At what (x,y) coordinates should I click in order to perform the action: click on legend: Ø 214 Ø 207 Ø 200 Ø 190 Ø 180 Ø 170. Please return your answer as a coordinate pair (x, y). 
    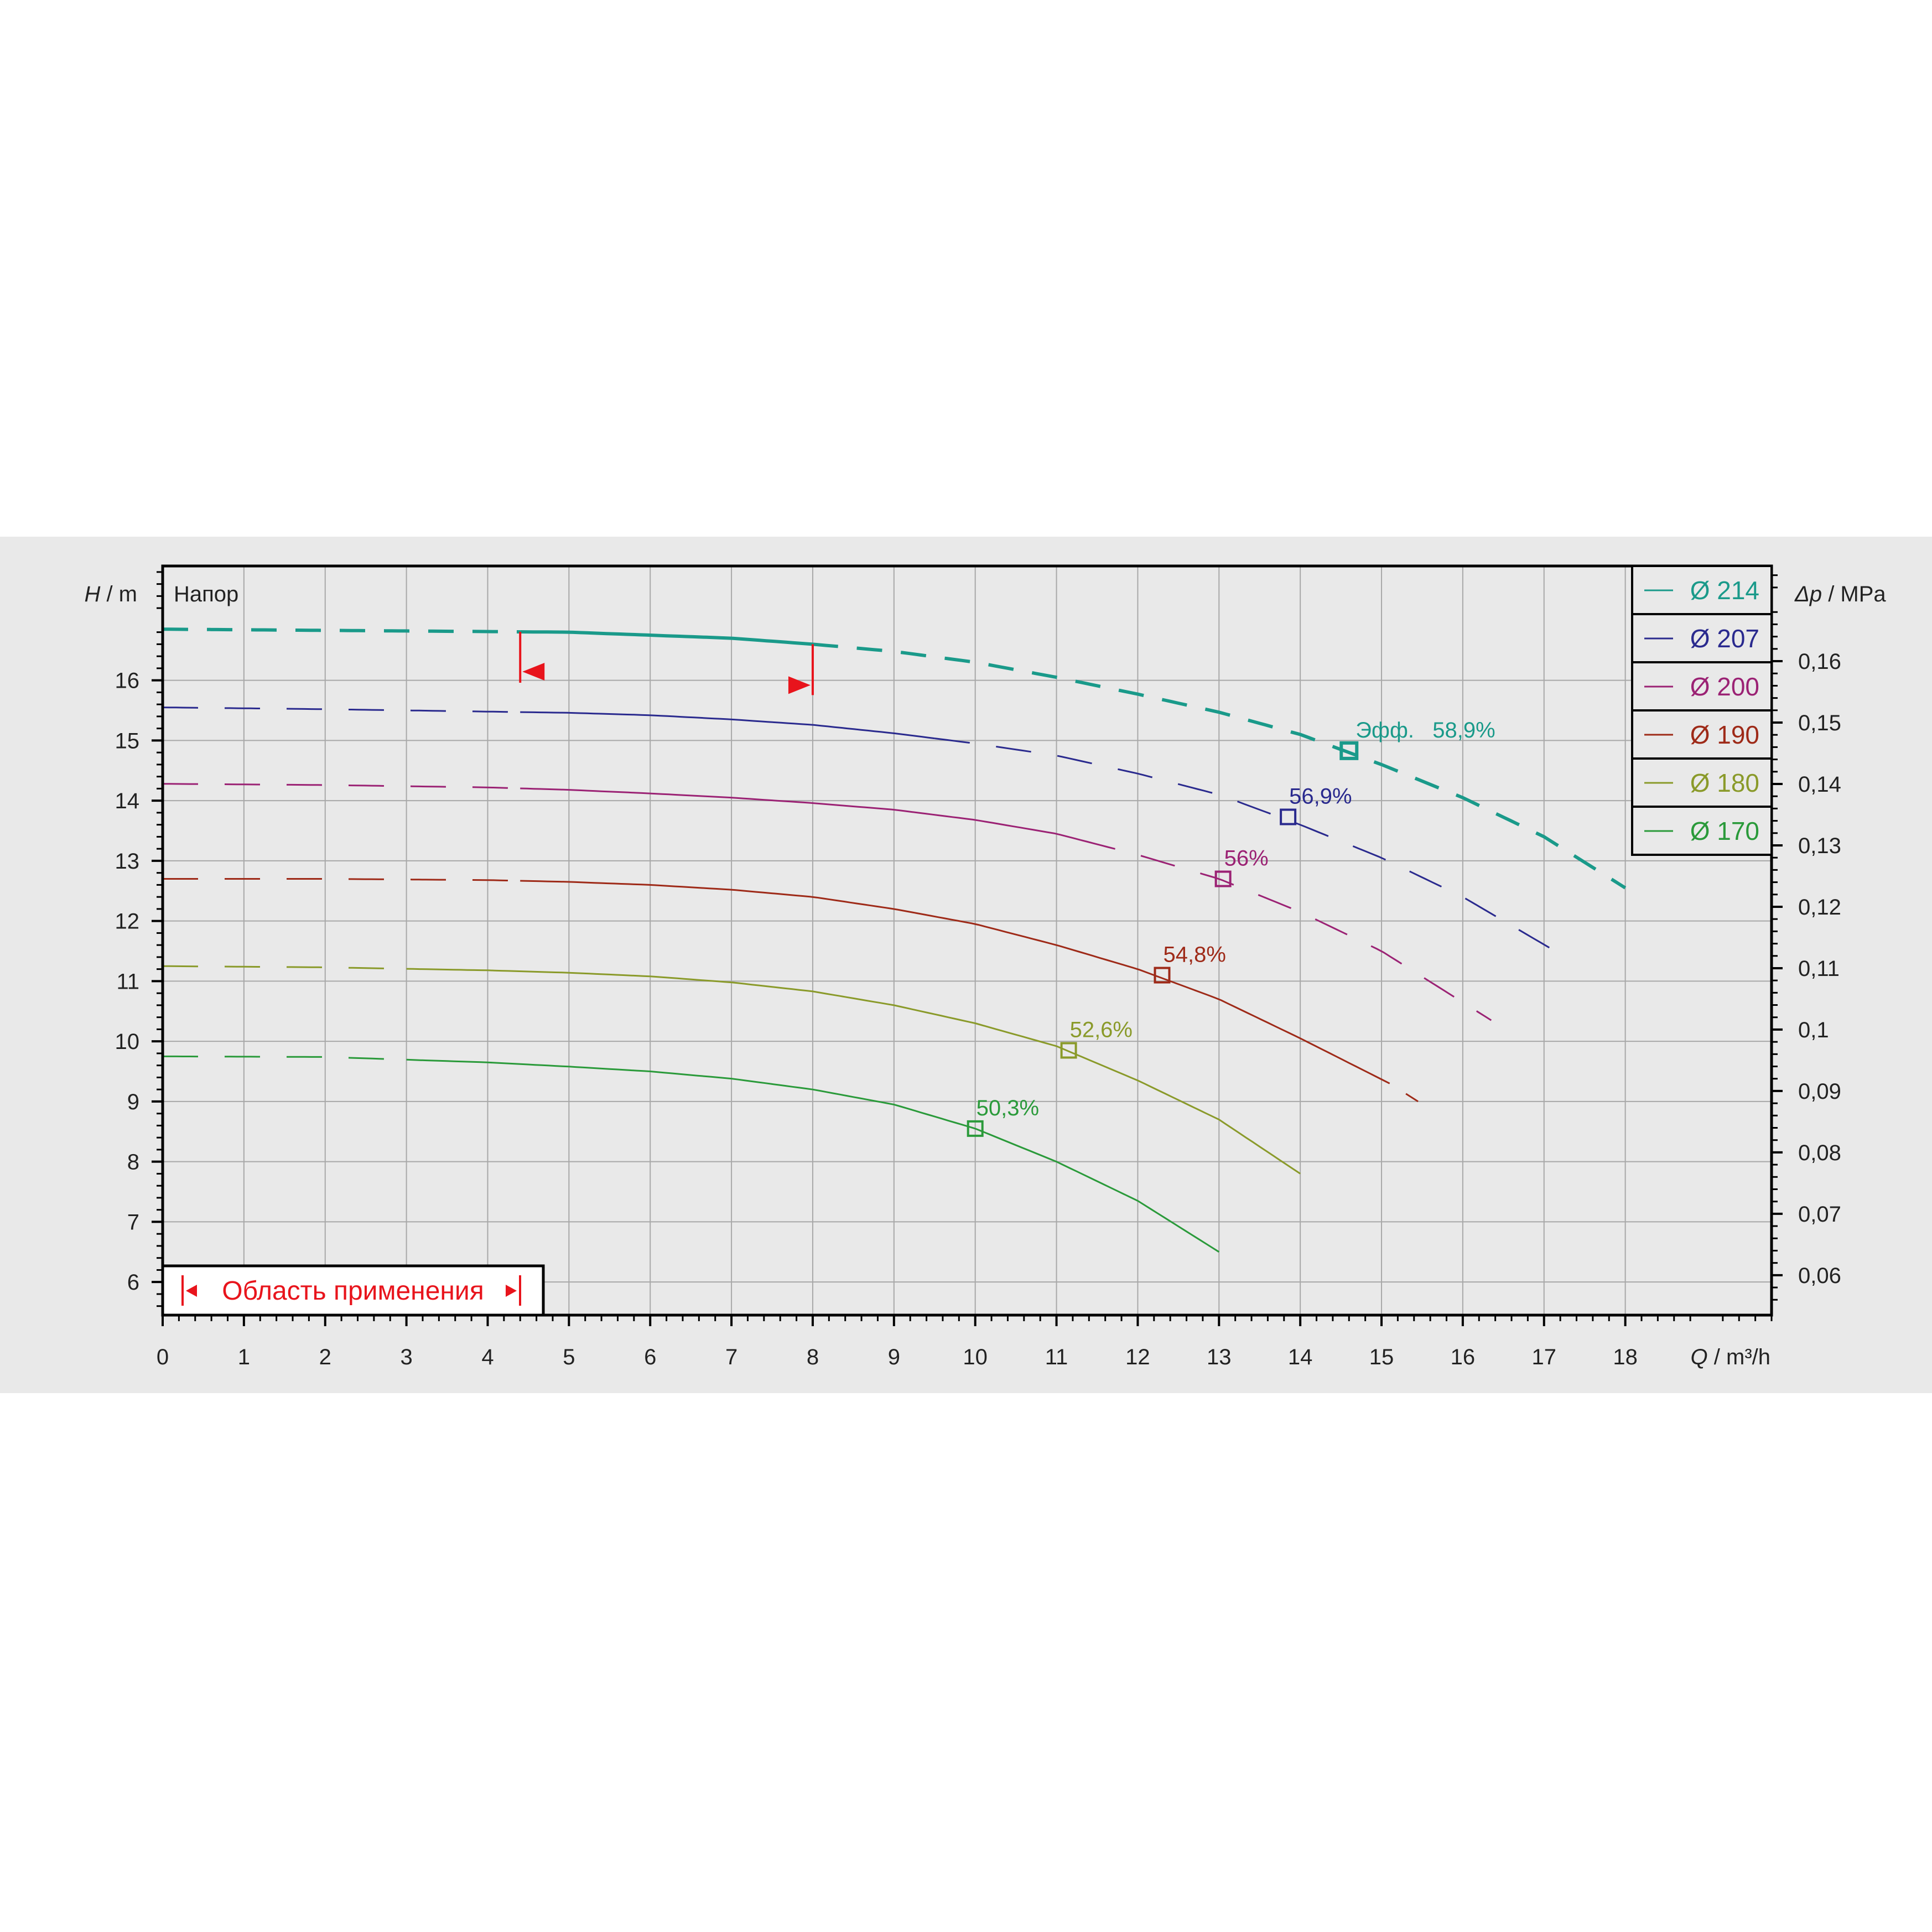
    Looking at the image, I should click on (1702, 710).